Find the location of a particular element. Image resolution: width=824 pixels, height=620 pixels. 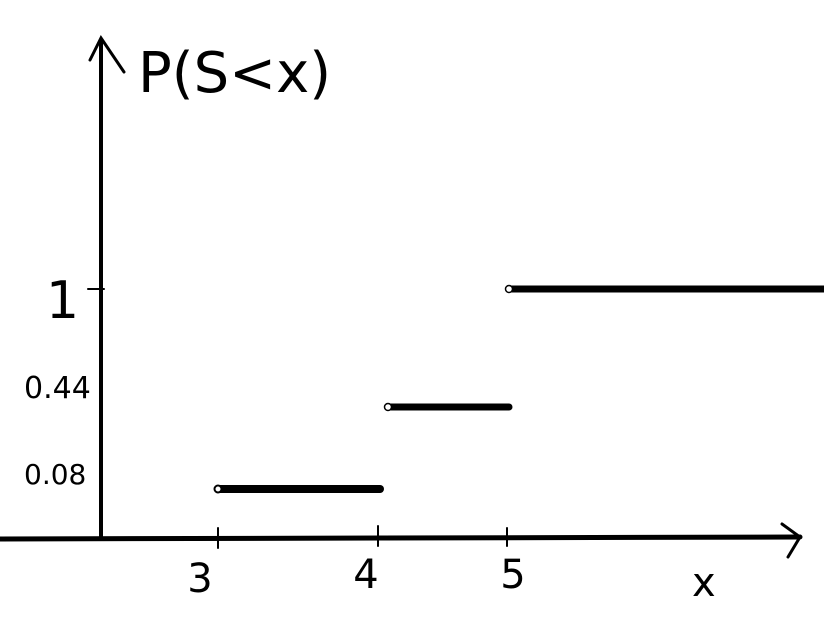

x-axis-arrow-icon is located at coordinates (791, 540).